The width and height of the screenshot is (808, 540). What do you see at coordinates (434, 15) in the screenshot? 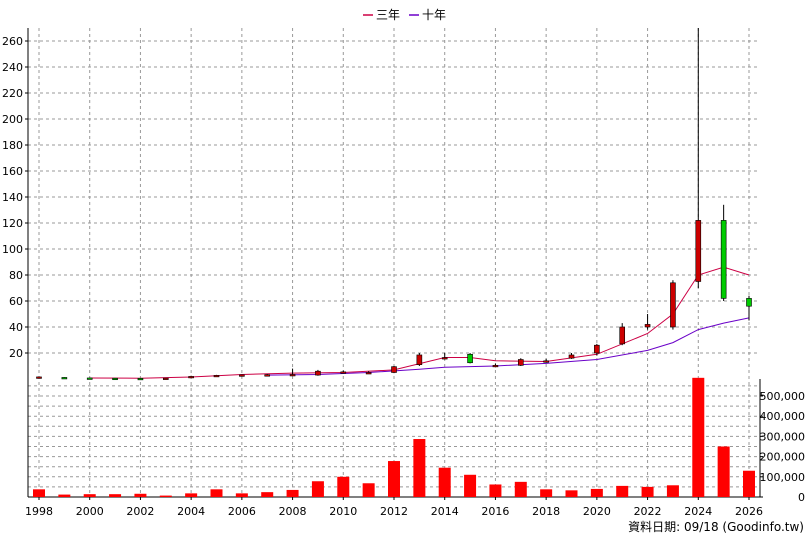
I see `legend-label: 十年` at bounding box center [434, 15].